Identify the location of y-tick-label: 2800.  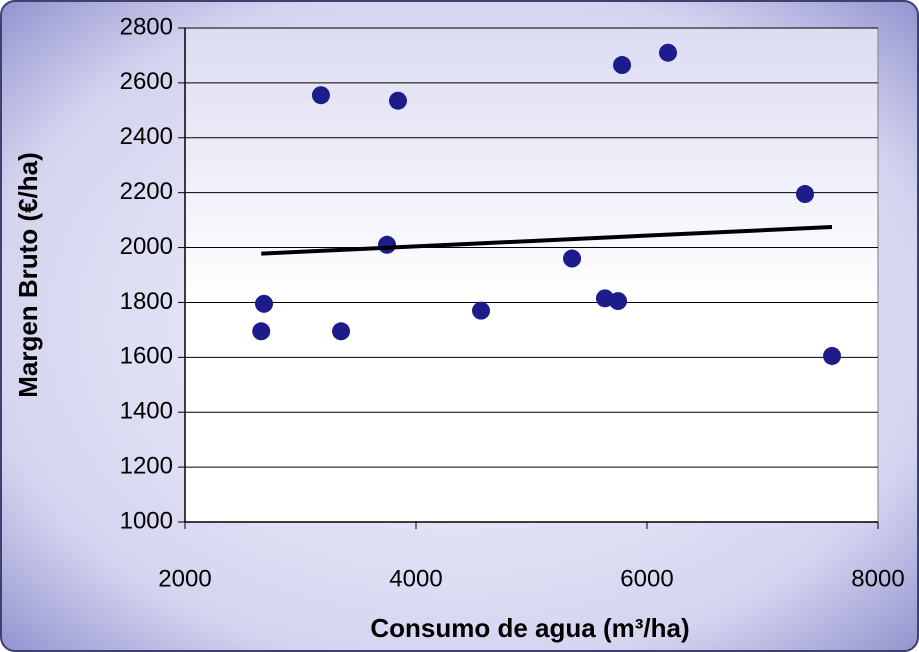
(146, 26).